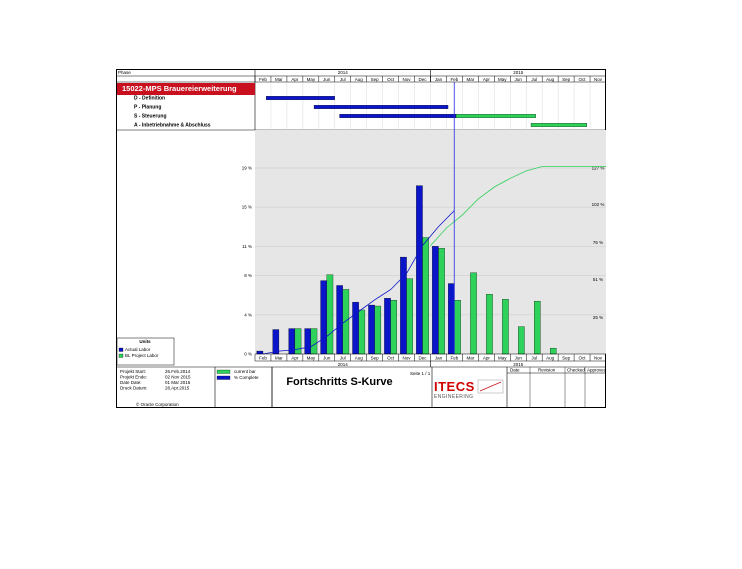  What do you see at coordinates (423, 79) in the screenshot?
I see `month-label: Dec` at bounding box center [423, 79].